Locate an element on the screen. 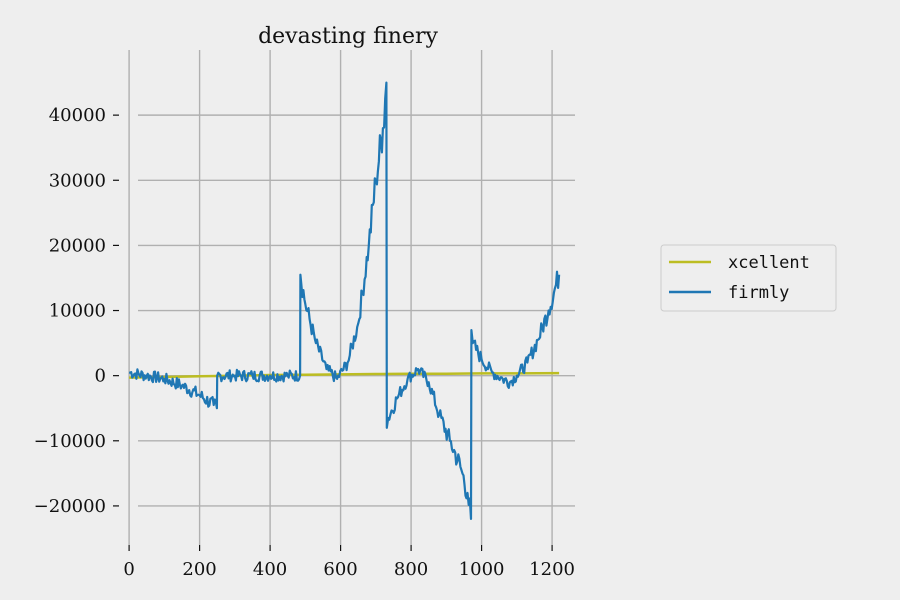  x-tick-label: 1000 is located at coordinates (482, 569).